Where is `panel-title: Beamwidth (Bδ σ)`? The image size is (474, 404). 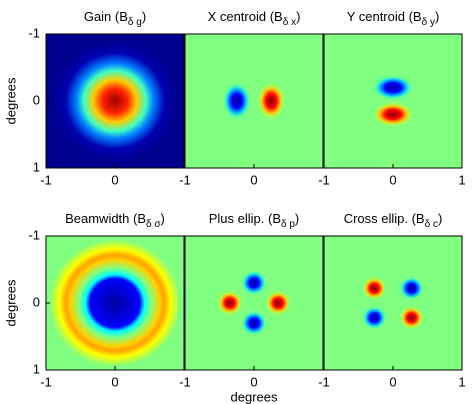
panel-title: Beamwidth (Bδ σ) is located at coordinates (115, 220).